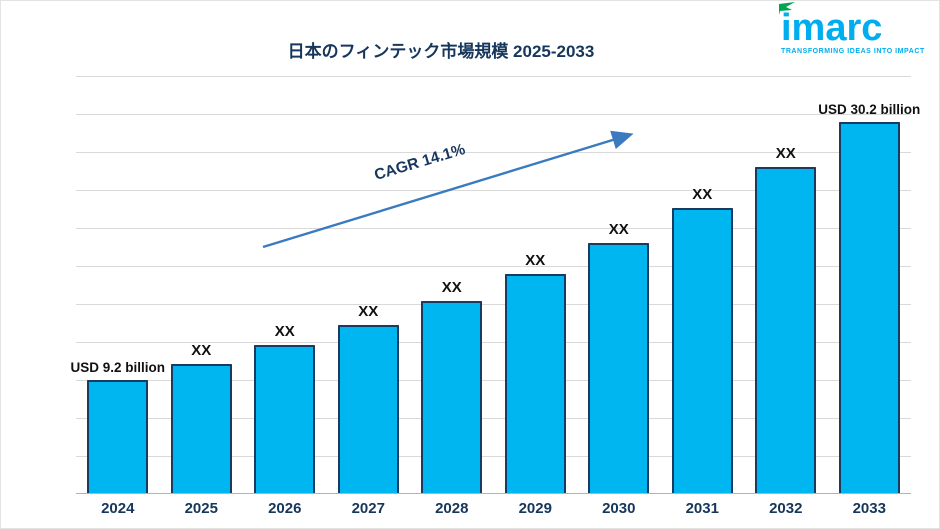 This screenshot has width=940, height=529. Describe the element at coordinates (118, 284) in the screenshot. I see `bar-column-2024: USD 9.2 billion` at that location.